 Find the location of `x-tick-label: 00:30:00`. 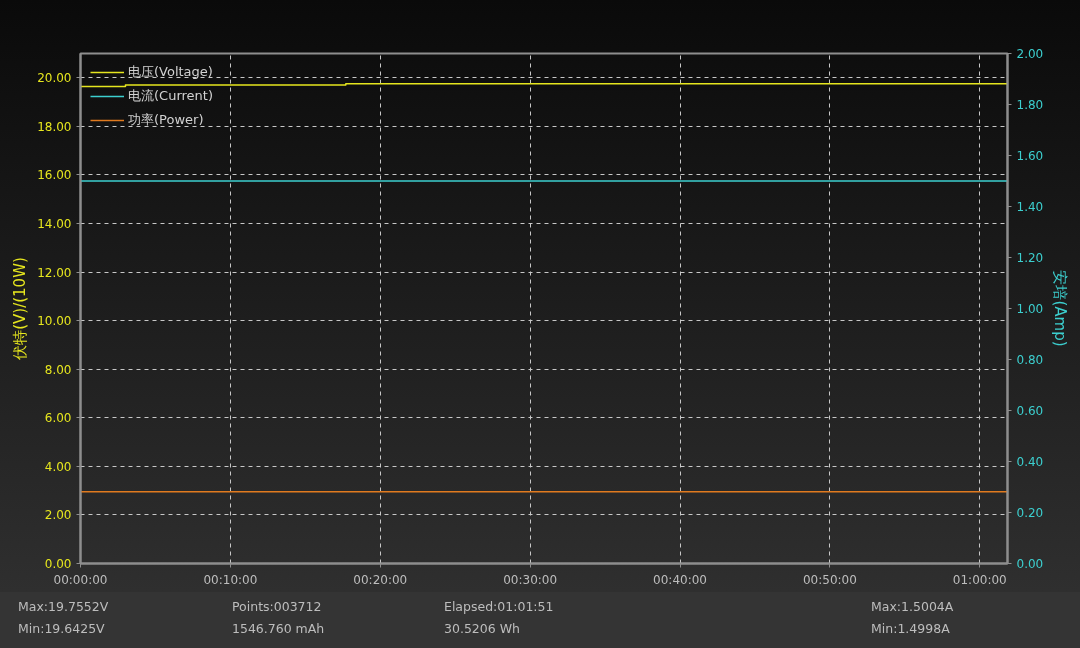

x-tick-label: 00:30:00 is located at coordinates (530, 579).